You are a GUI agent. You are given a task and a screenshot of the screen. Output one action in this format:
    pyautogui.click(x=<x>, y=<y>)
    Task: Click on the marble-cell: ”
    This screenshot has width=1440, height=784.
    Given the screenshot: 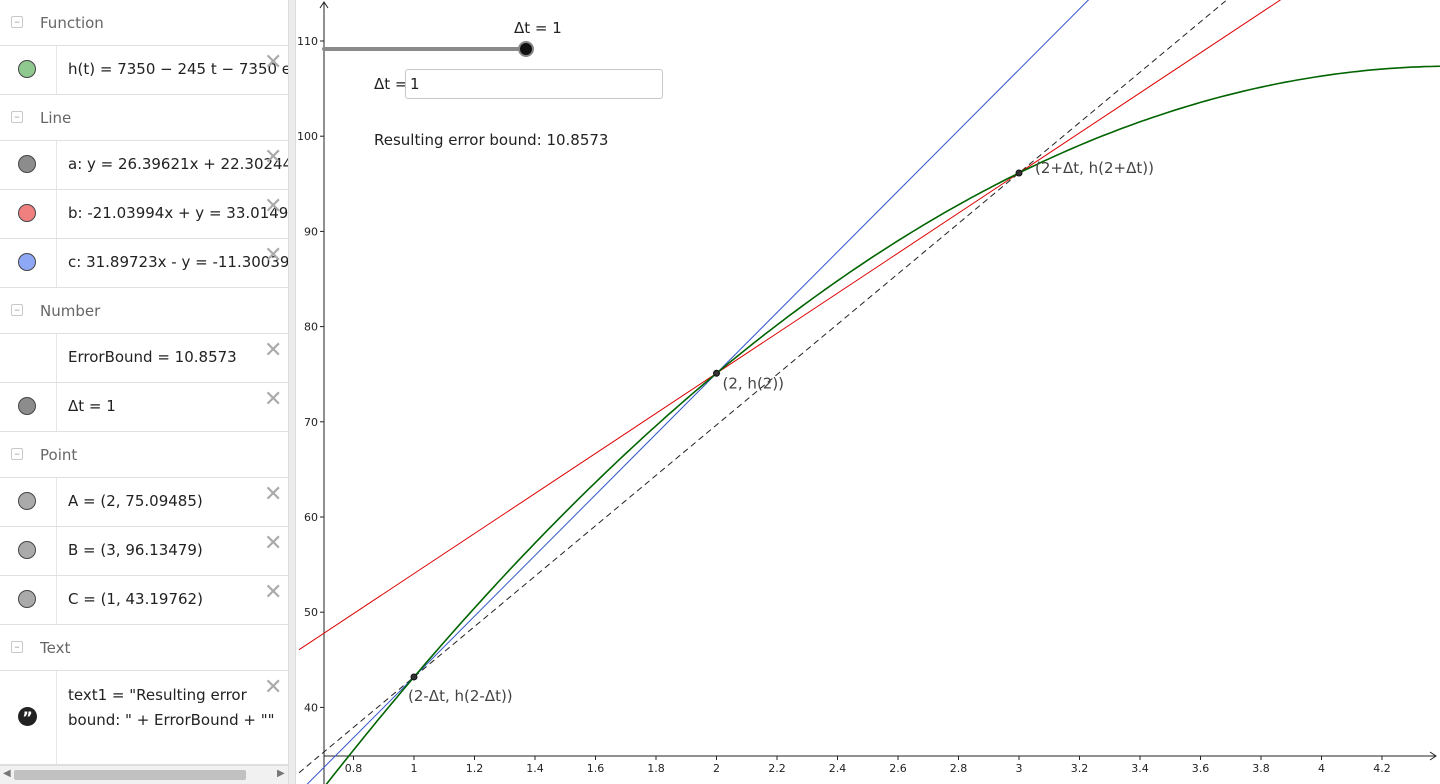 What is the action you would take?
    pyautogui.click(x=28, y=717)
    